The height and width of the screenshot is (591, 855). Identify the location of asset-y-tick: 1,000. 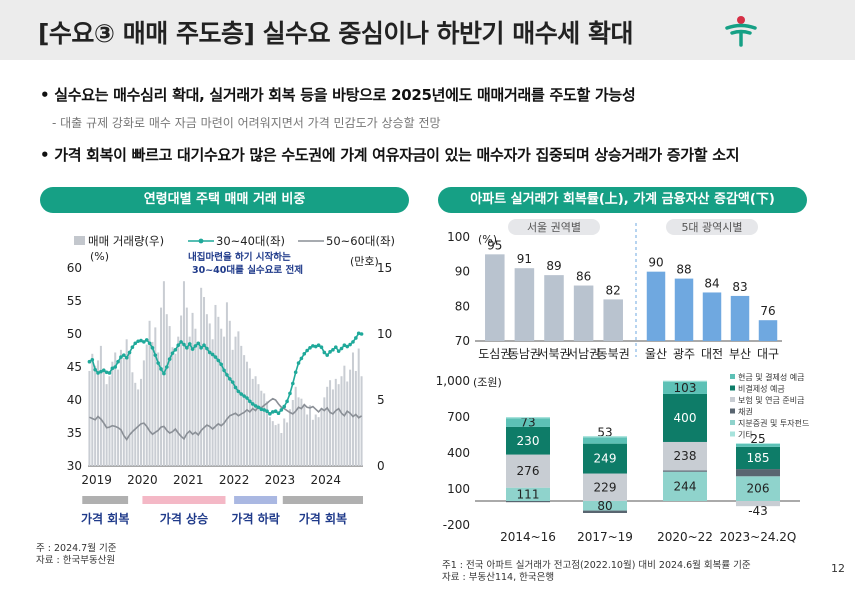
(453, 381).